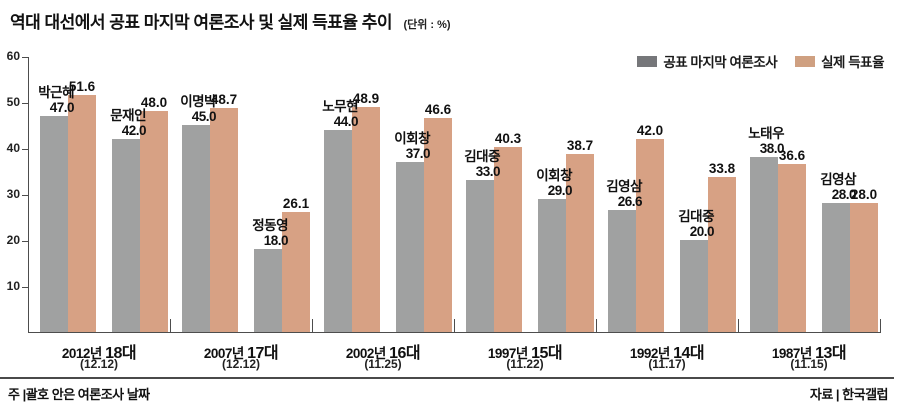 The width and height of the screenshot is (900, 414). I want to click on candidate-label-block: 김영삼 26.6, so click(624, 194).